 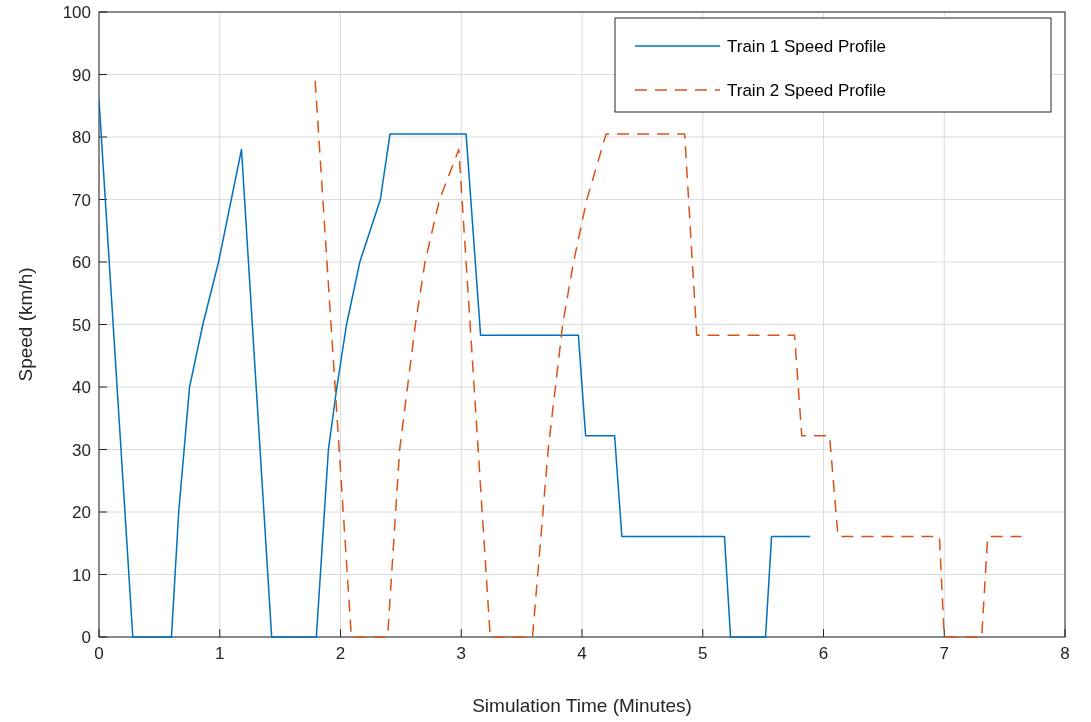 What do you see at coordinates (76, 12) in the screenshot?
I see `y-tick-label: 100` at bounding box center [76, 12].